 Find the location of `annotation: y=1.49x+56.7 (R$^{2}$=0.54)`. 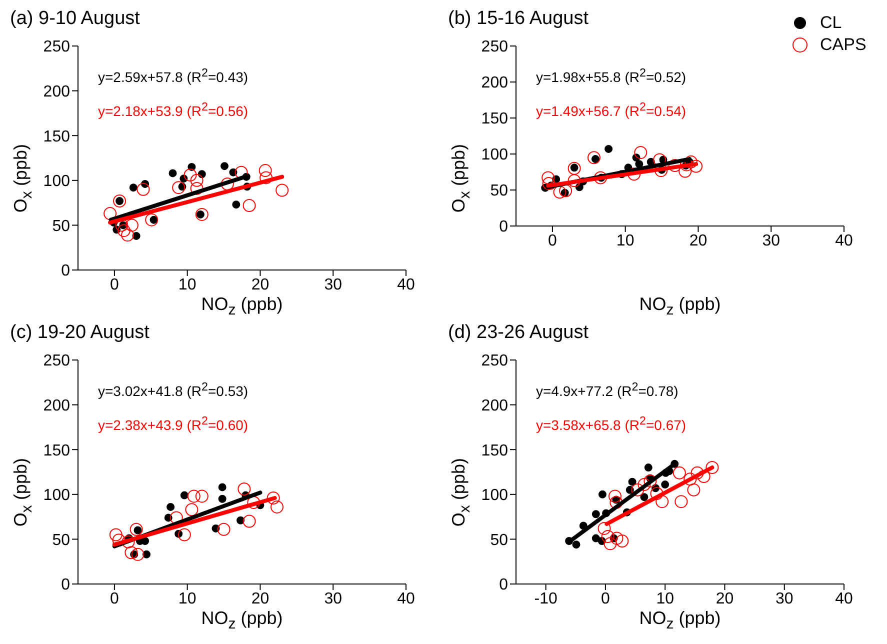

annotation: y=1.49x+56.7 (R$^{2}$=0.54) is located at coordinates (611, 109).